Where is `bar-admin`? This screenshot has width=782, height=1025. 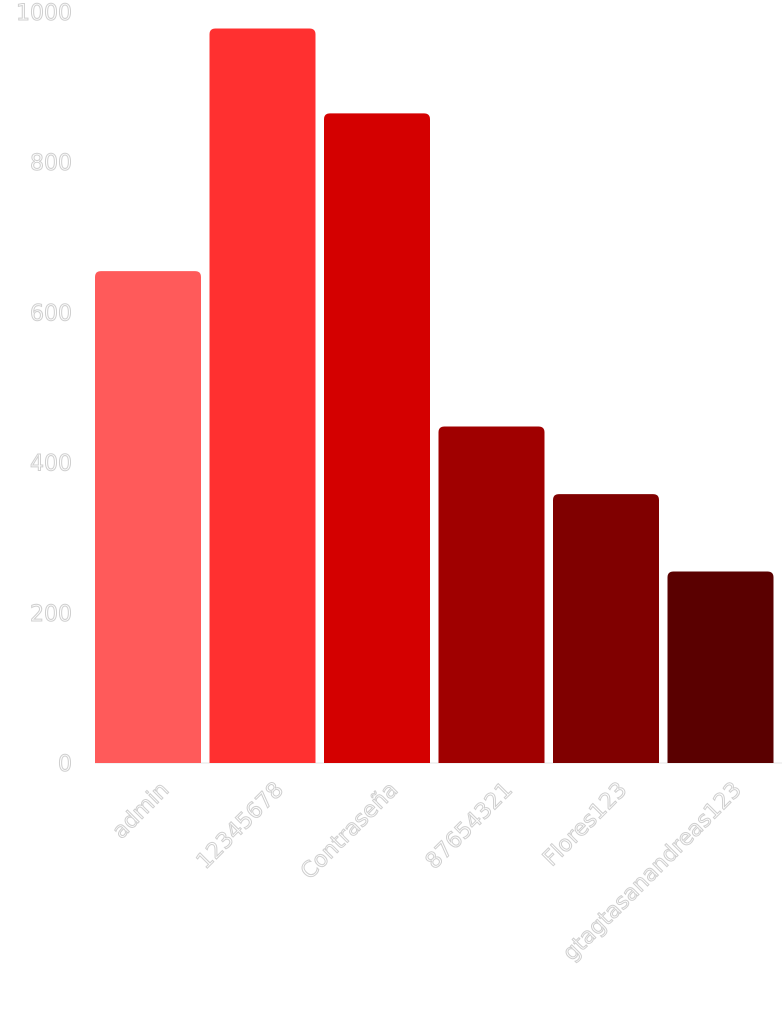 bar-admin is located at coordinates (148, 517).